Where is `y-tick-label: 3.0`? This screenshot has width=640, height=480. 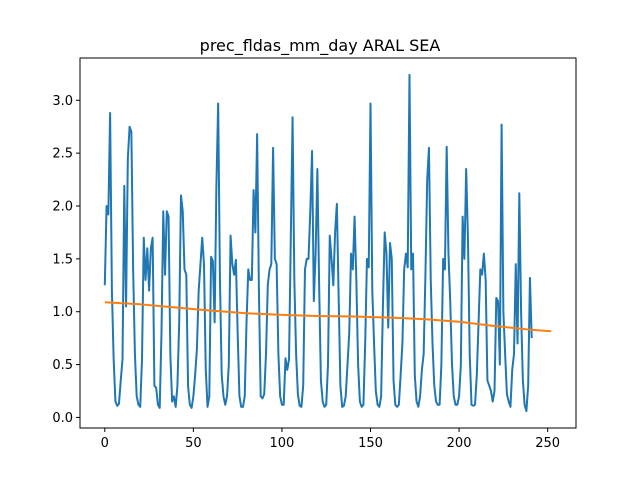 y-tick-label: 3.0 is located at coordinates (62, 101).